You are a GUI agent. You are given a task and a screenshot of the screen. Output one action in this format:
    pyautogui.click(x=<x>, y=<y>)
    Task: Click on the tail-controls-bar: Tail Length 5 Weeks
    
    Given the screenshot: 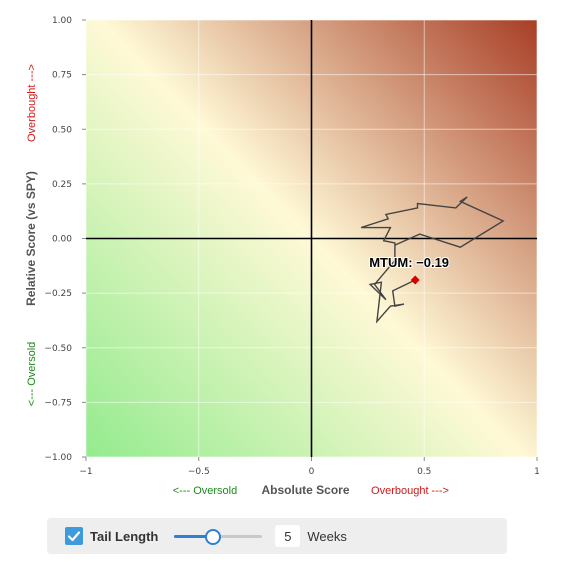 What is the action you would take?
    pyautogui.click(x=277, y=536)
    